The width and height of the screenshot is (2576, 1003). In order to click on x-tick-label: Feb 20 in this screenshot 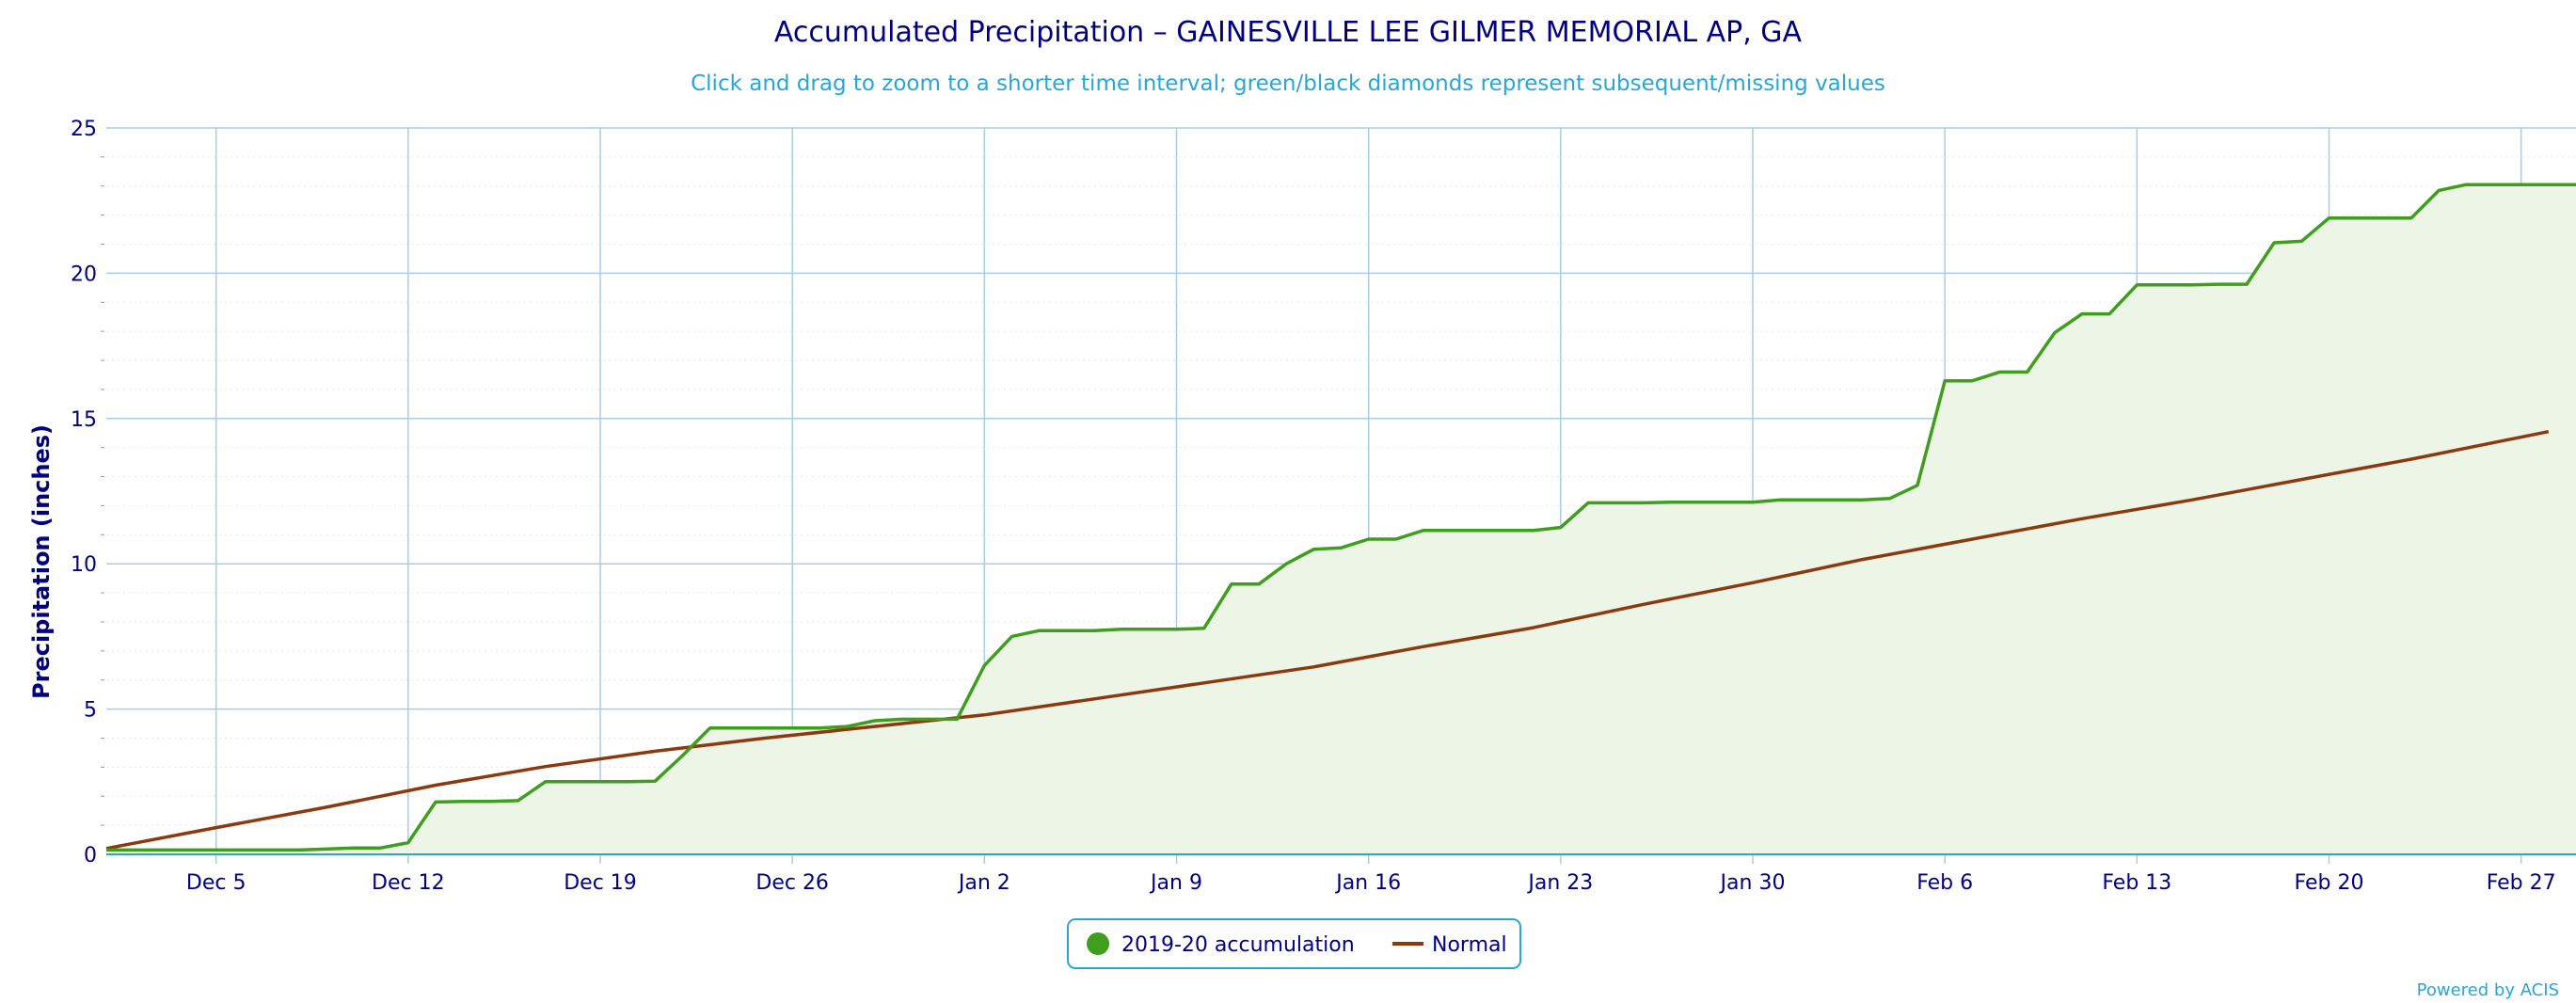, I will do `click(2329, 883)`.